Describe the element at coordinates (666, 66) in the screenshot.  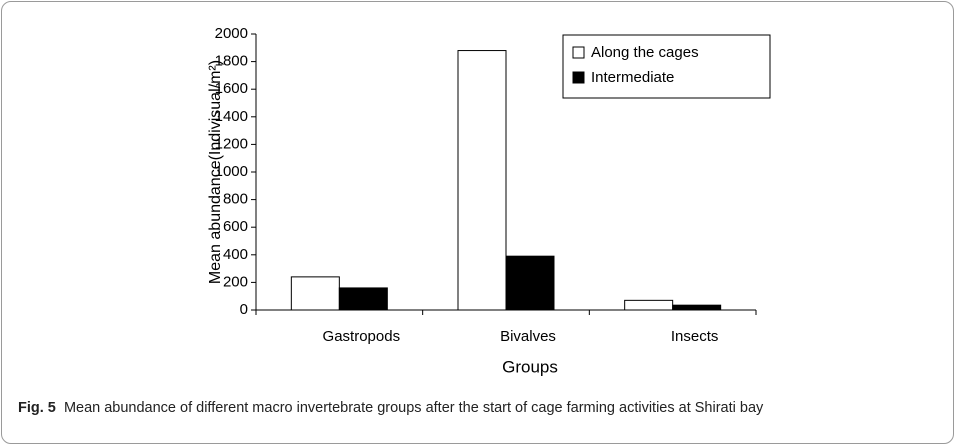
I see `legend-box` at that location.